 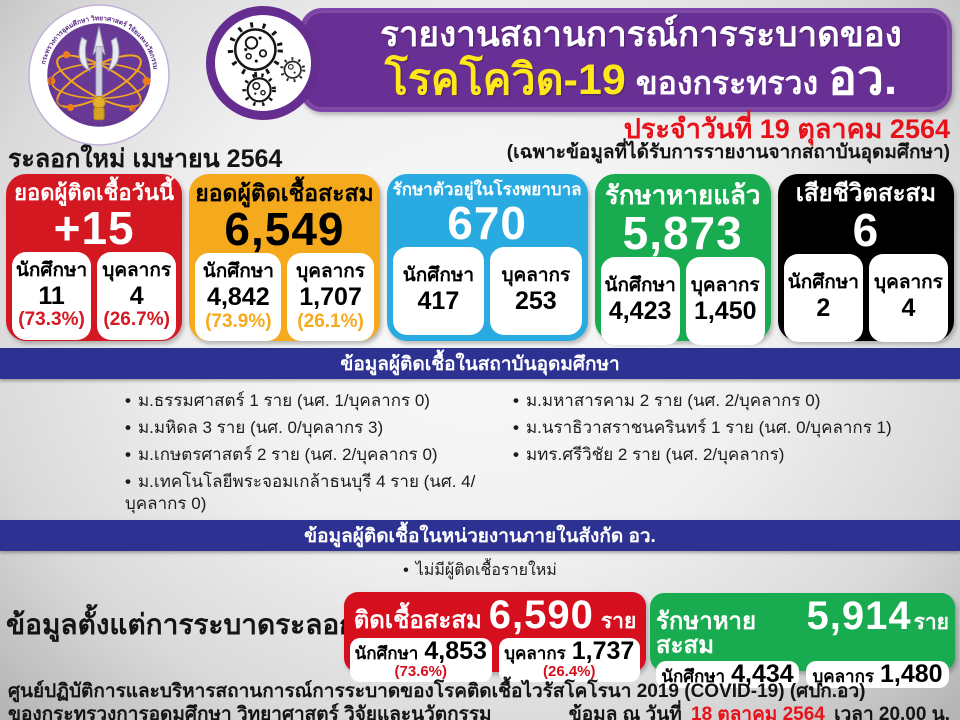 What do you see at coordinates (603, 651) in the screenshot?
I see `staff-value: 1,737` at bounding box center [603, 651].